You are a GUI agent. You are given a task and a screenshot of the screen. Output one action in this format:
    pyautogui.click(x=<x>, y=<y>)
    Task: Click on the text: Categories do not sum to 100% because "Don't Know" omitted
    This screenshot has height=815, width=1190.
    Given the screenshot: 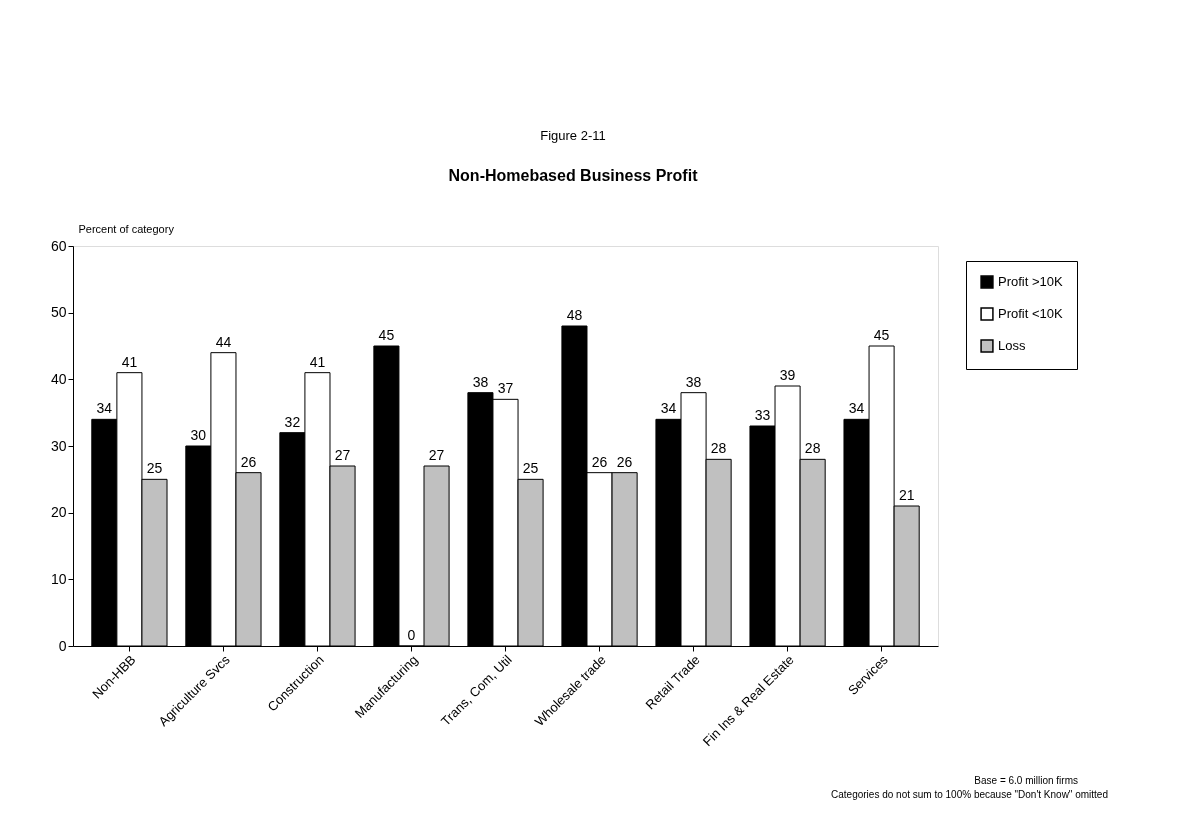 What is the action you would take?
    pyautogui.click(x=969, y=794)
    